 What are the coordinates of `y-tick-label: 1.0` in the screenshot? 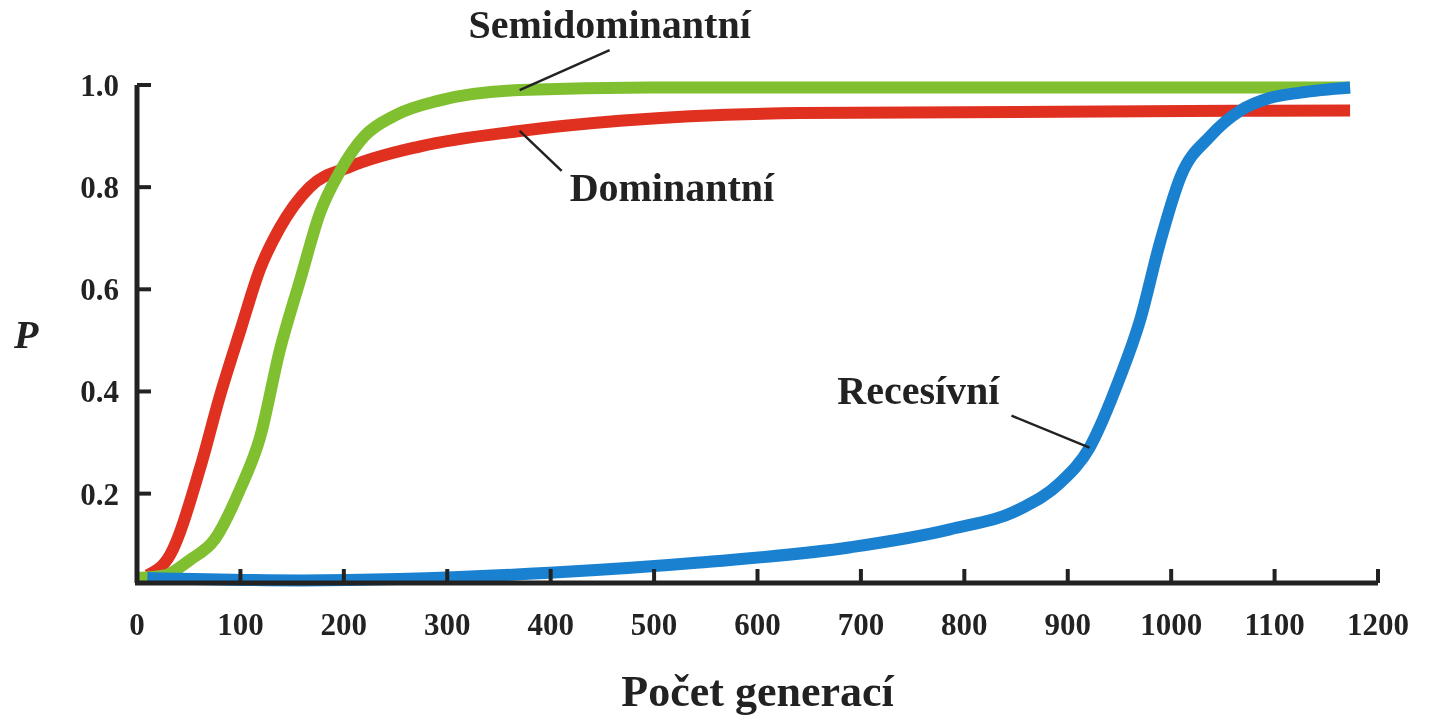 It's located at (99, 85).